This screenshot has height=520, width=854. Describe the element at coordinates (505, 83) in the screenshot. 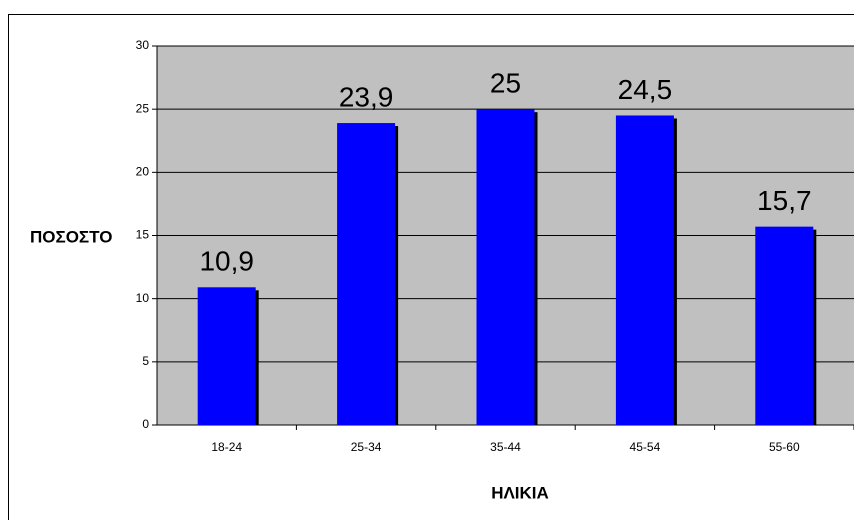

I see `data-label: 25` at that location.